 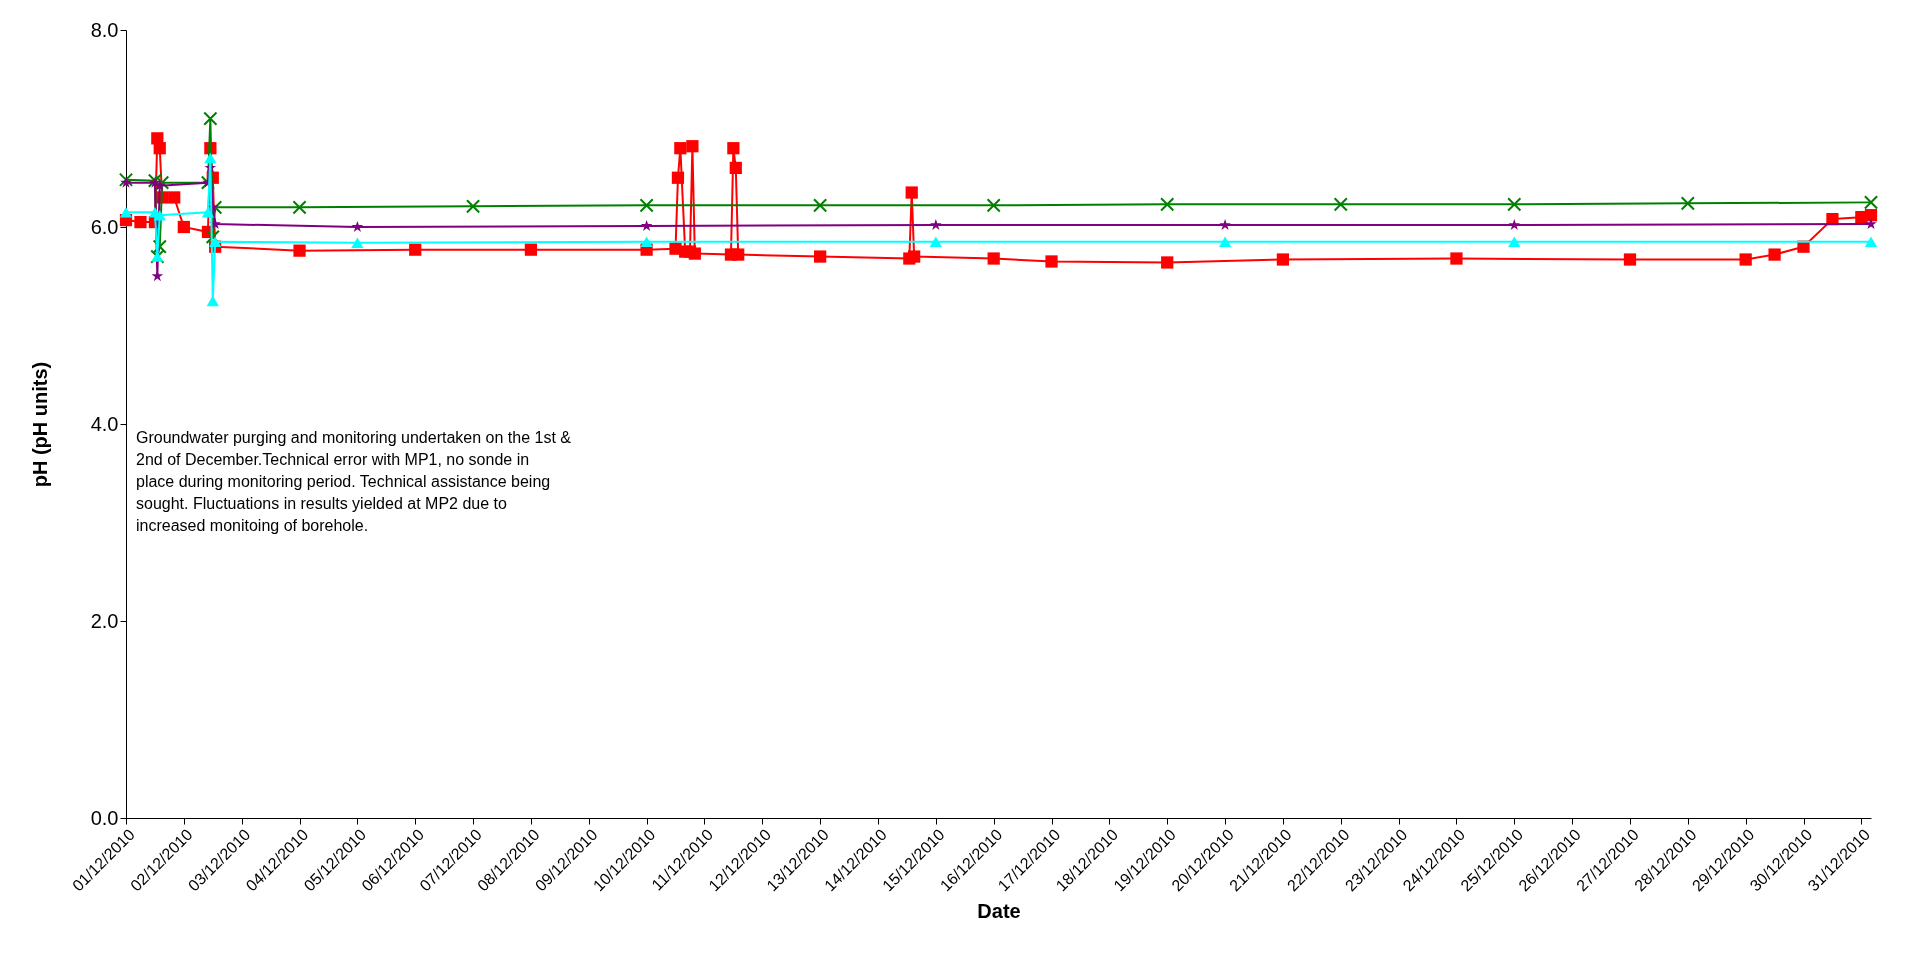 I want to click on y-tick-label: 6.0, so click(x=104, y=226).